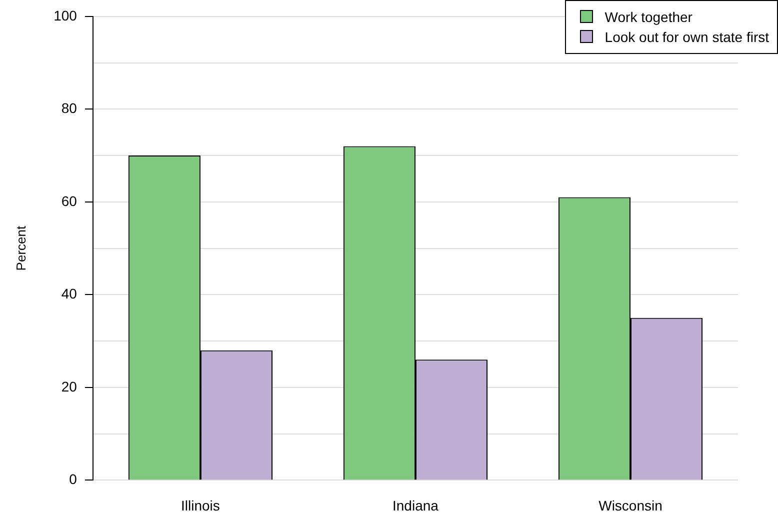 The width and height of the screenshot is (778, 529). What do you see at coordinates (20, 248) in the screenshot?
I see `y-axis-title: Percent` at bounding box center [20, 248].